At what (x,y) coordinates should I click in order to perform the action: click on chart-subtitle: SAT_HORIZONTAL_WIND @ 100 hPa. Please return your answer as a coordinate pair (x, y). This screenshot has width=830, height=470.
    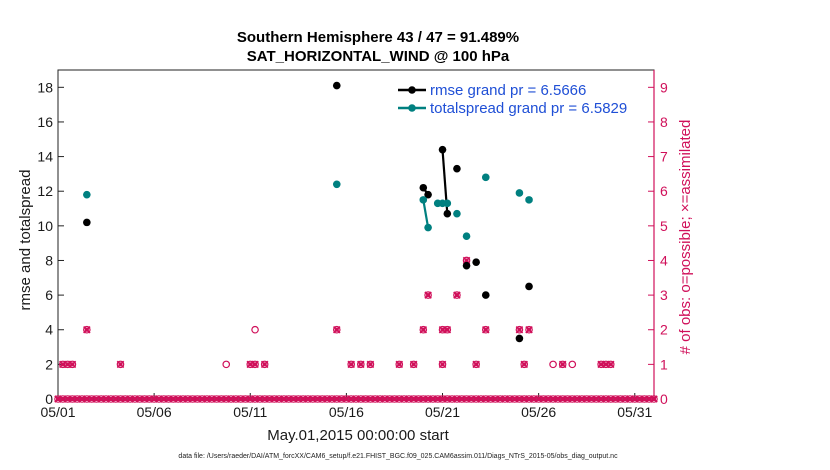
    Looking at the image, I should click on (378, 56).